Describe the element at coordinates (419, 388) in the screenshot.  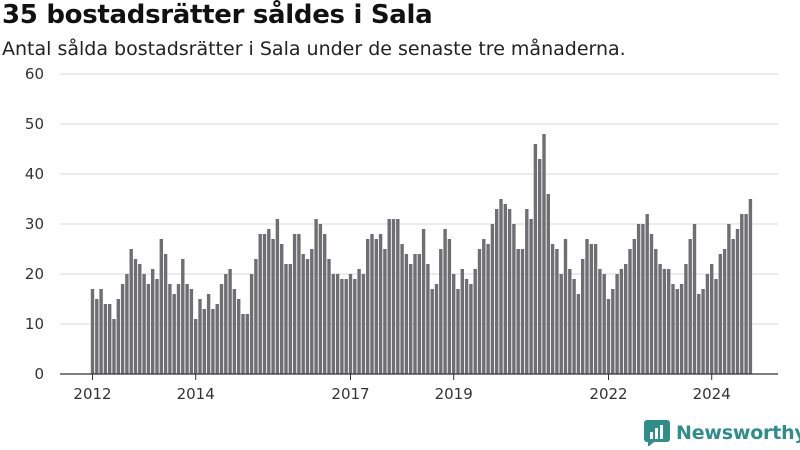
I see `x-axis: 2012 2014 2017 2019 2022 2024` at that location.